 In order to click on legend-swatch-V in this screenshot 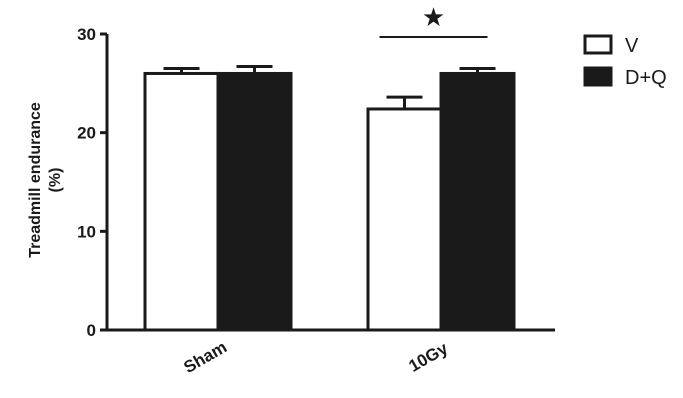, I will do `click(598, 44)`.